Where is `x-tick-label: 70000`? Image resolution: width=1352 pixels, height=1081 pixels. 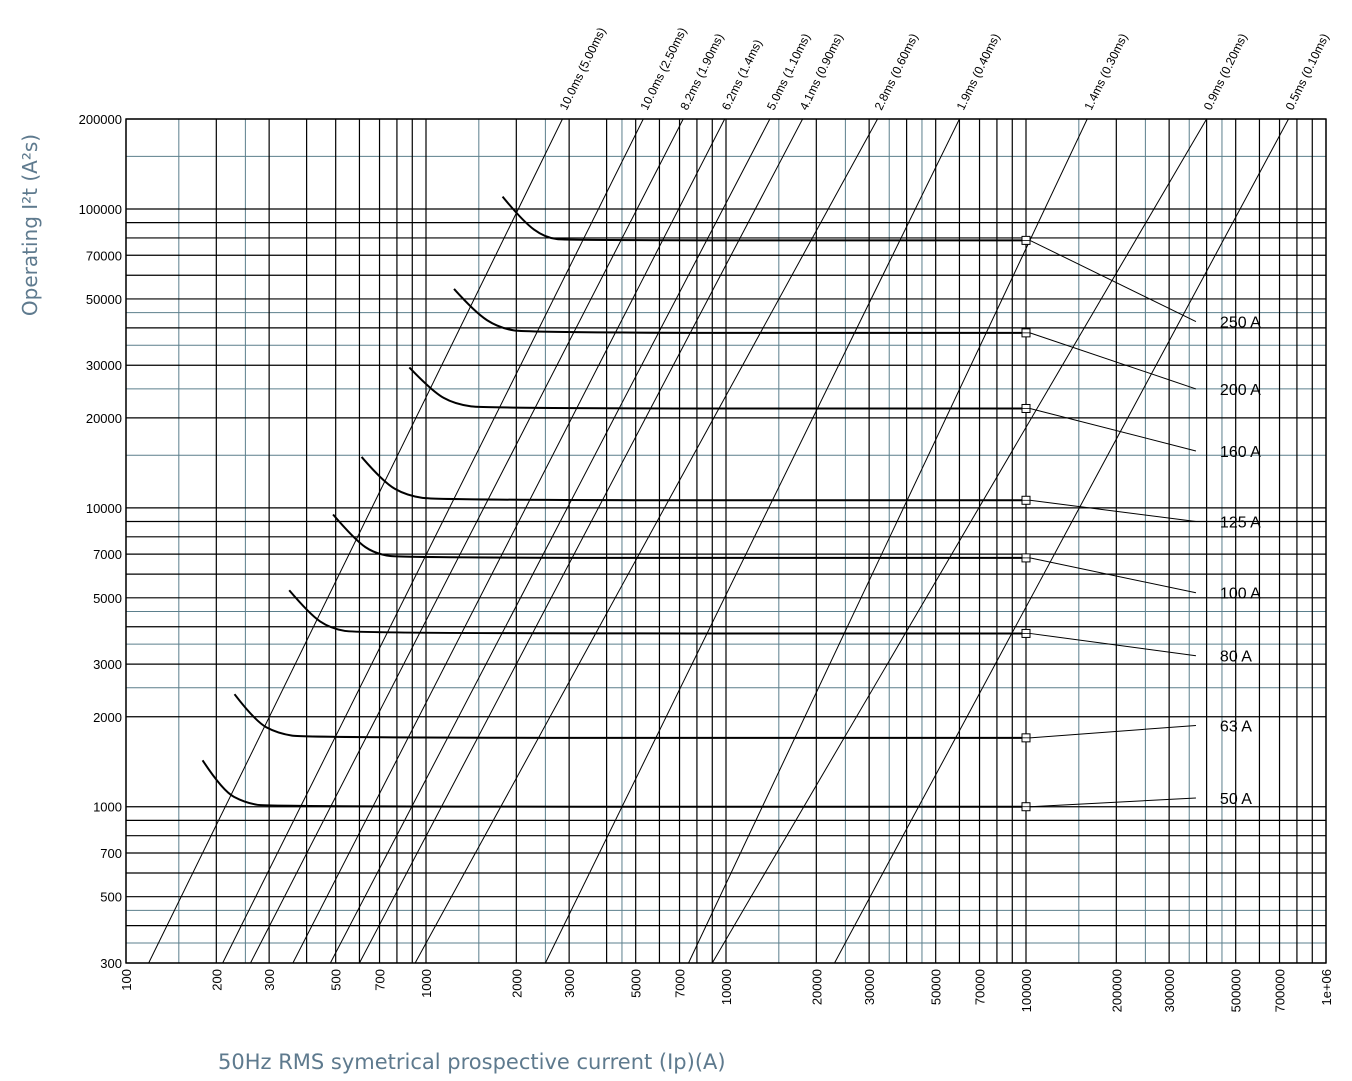
x-tick-label: 70000 is located at coordinates (980, 987).